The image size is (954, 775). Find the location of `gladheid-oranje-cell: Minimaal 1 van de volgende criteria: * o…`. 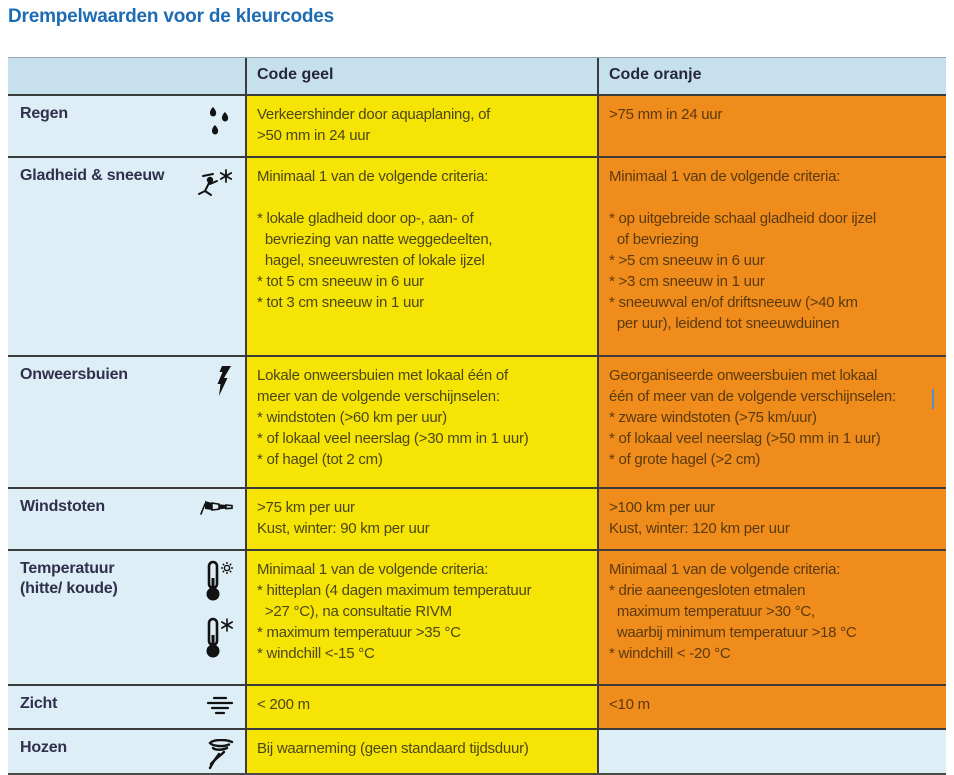

gladheid-oranje-cell: Minimaal 1 van de volgende criteria: * o… is located at coordinates (771, 256).